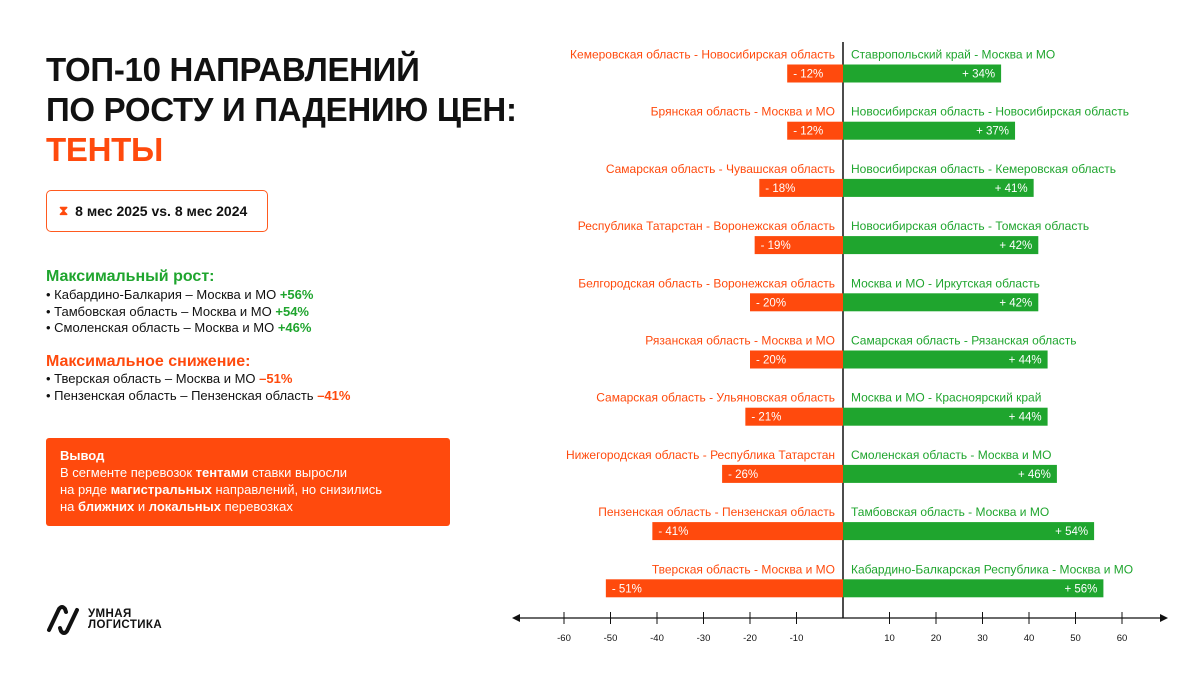  What do you see at coordinates (296, 294) in the screenshot?
I see `growth-value: +56%` at bounding box center [296, 294].